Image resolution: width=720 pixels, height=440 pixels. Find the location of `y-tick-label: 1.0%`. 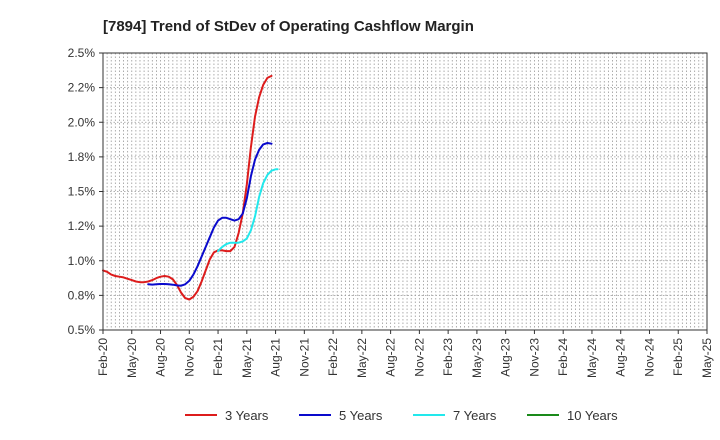

y-tick-label: 1.0% is located at coordinates (82, 261).